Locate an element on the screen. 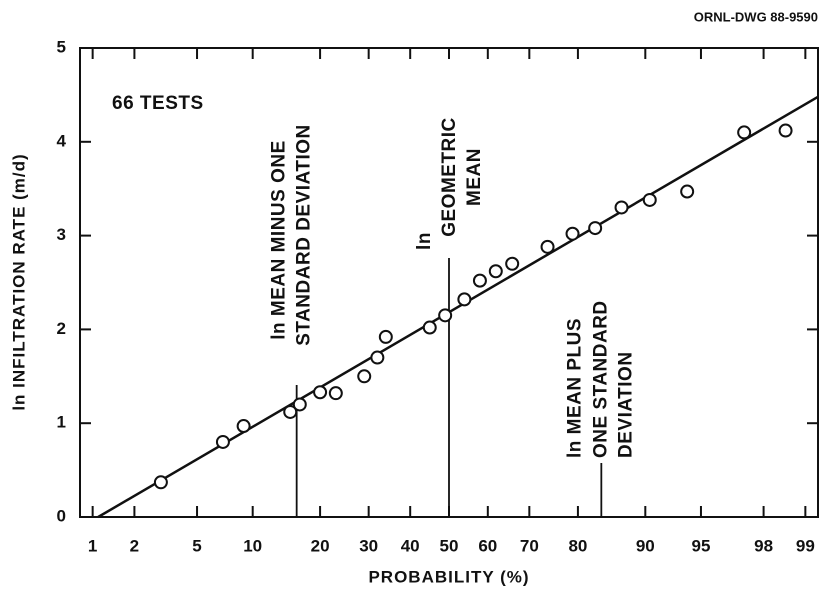  annotation-text: DEVIATION is located at coordinates (625, 404).